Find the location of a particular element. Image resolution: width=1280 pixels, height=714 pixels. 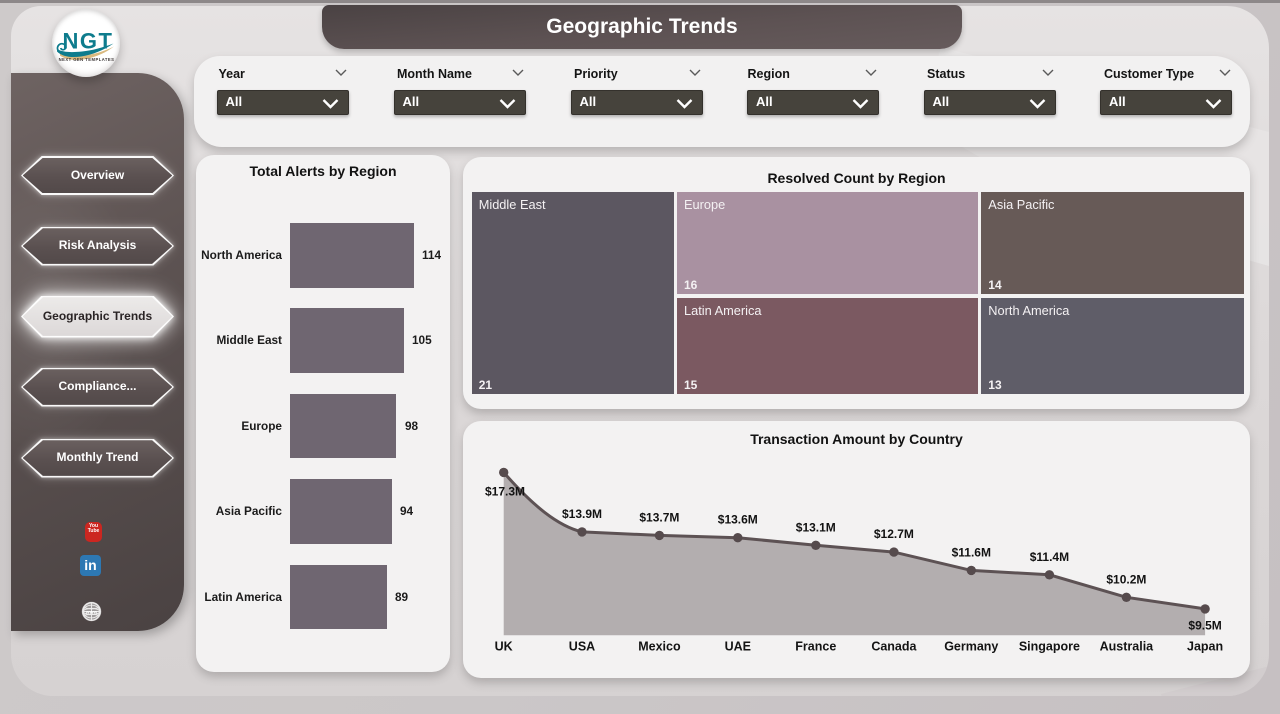

svg-text: $11.4M is located at coordinates (1049, 557).